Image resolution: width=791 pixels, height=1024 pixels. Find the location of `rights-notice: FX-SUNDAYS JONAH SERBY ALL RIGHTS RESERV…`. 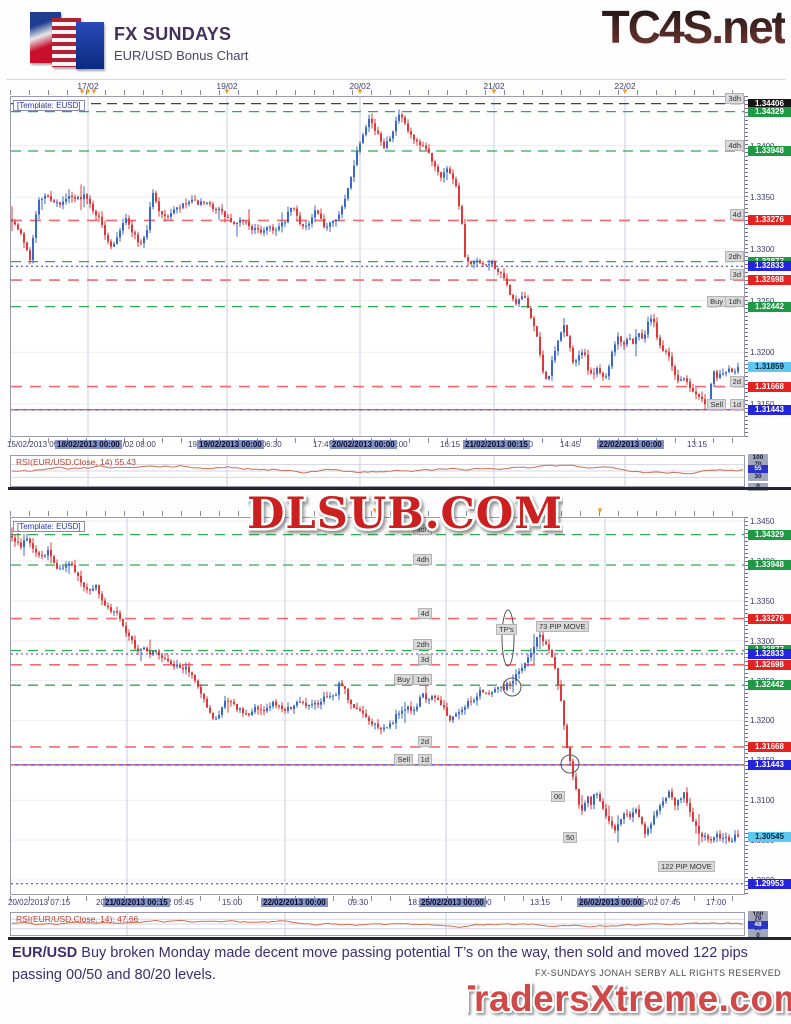

rights-notice: FX-SUNDAYS JONAH SERBY ALL RIGHTS RESERV… is located at coordinates (657, 973).